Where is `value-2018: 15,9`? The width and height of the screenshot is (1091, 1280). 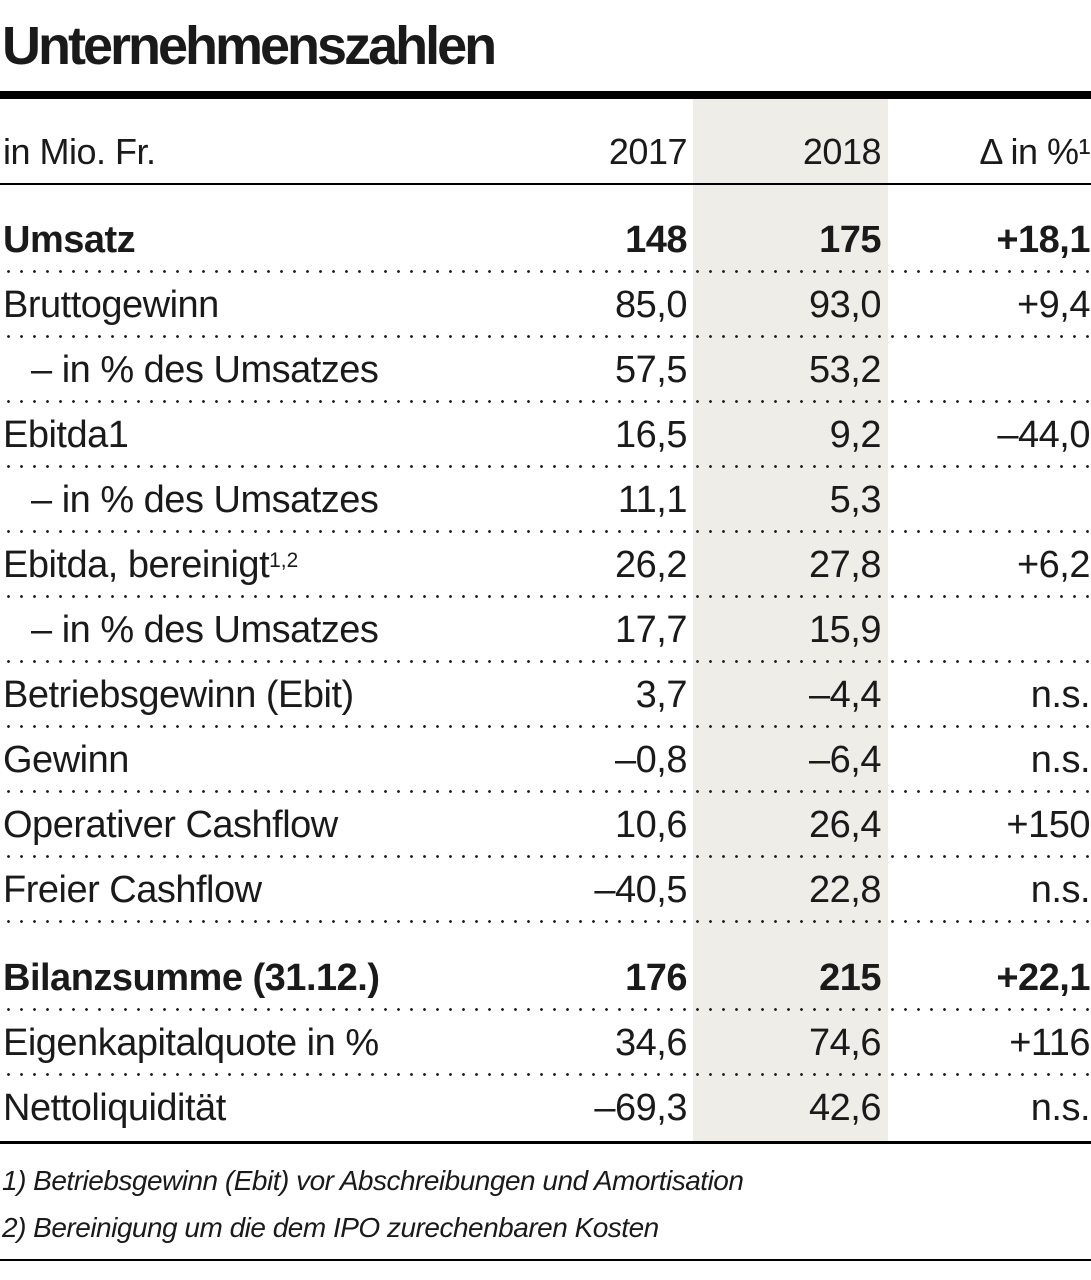 value-2018: 15,9 is located at coordinates (845, 630).